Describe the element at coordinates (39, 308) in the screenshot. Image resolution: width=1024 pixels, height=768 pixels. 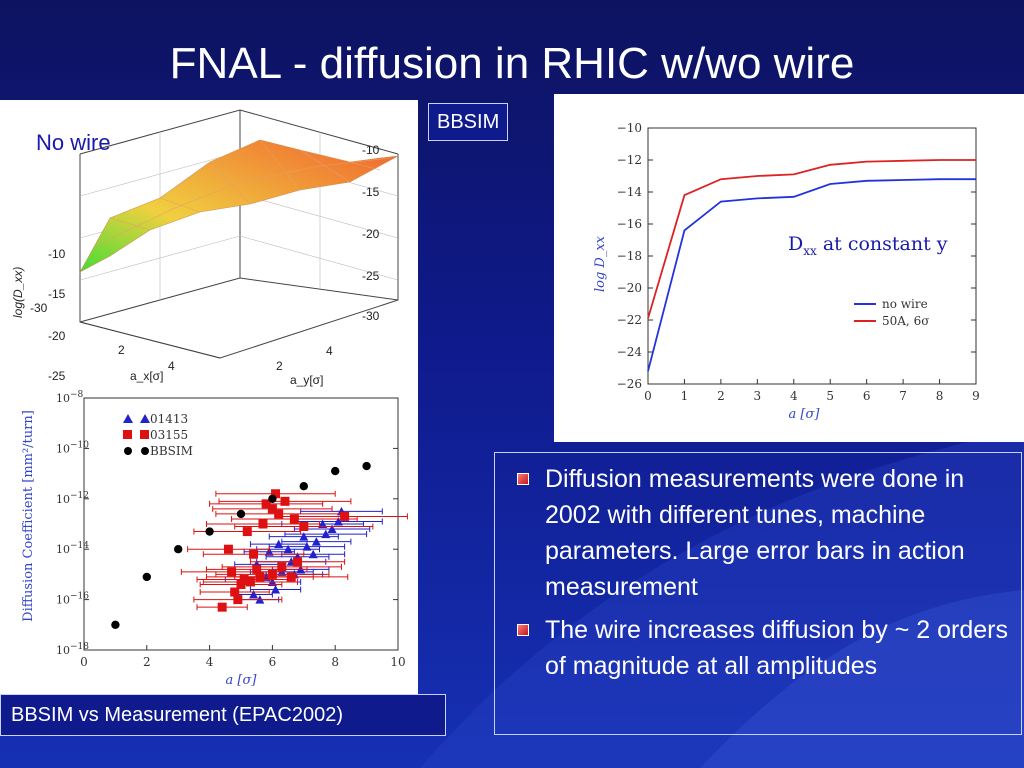
I see `surface-z-tick-bottom: -30` at that location.